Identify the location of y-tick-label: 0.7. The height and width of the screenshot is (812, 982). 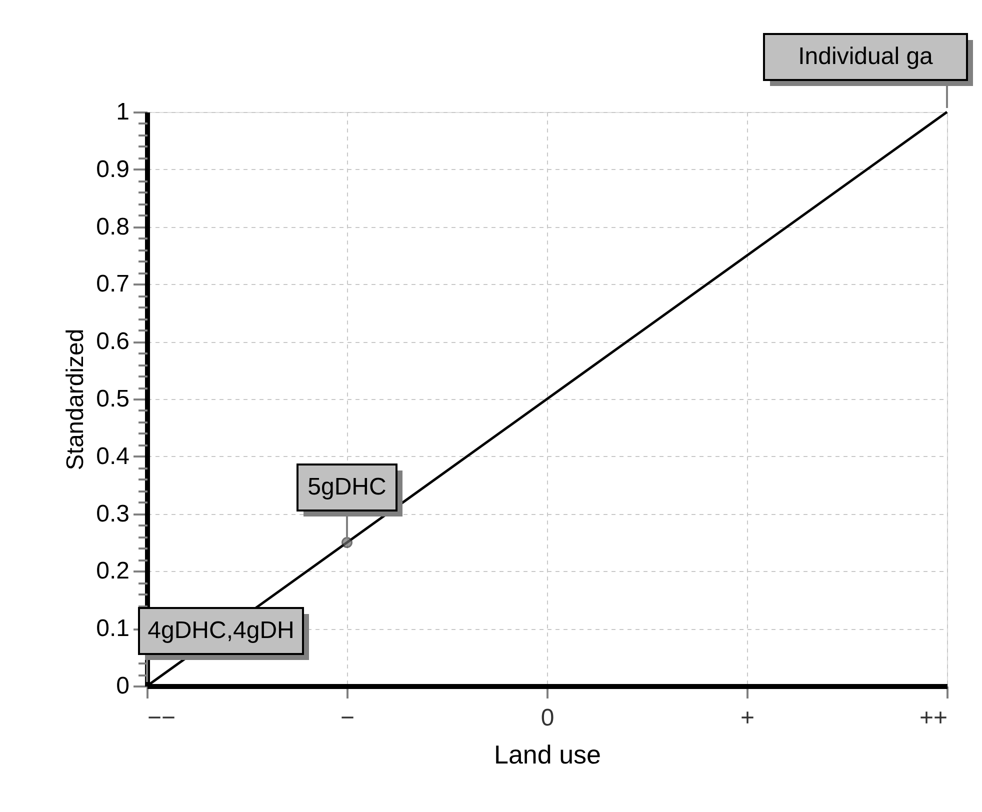
(113, 284).